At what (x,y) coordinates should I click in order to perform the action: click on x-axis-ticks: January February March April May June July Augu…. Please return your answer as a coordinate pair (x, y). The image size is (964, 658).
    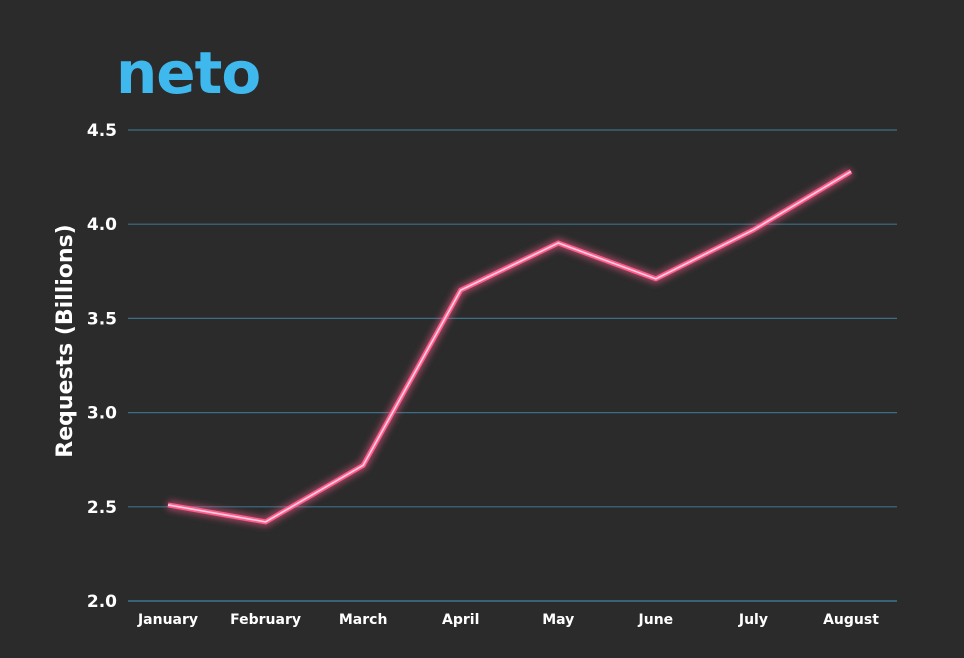
    Looking at the image, I should click on (508, 620).